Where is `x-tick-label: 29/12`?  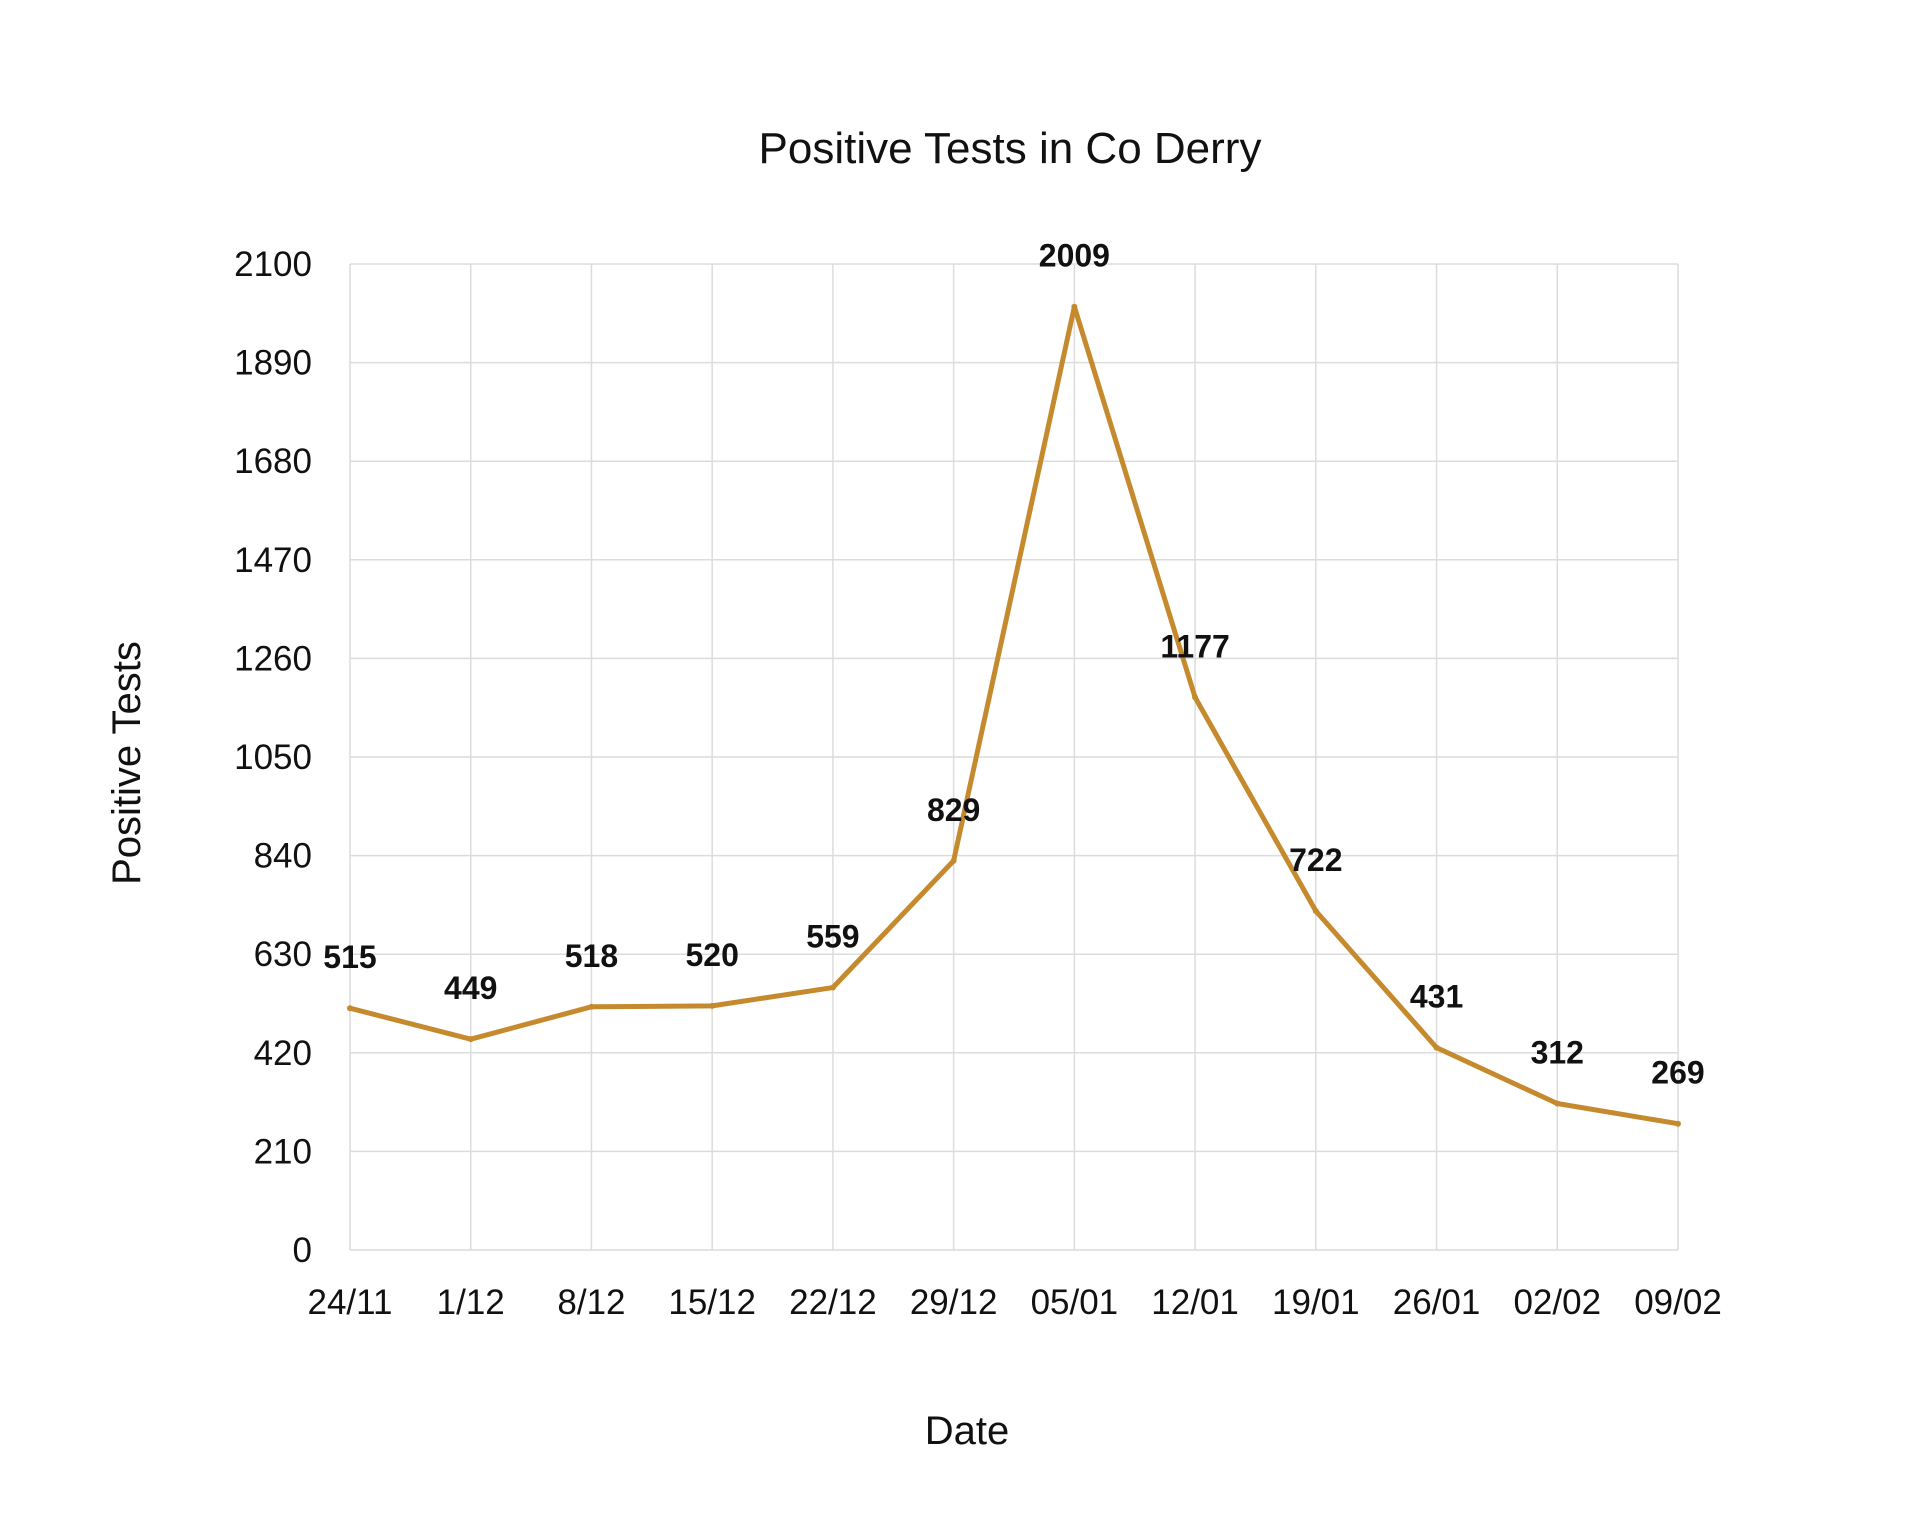 x-tick-label: 29/12 is located at coordinates (954, 1302).